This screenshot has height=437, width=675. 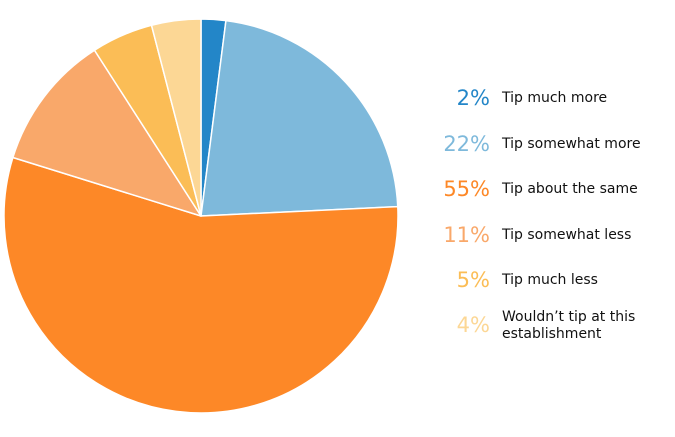 What do you see at coordinates (550, 280) in the screenshot?
I see `legend-label: Tip much less` at bounding box center [550, 280].